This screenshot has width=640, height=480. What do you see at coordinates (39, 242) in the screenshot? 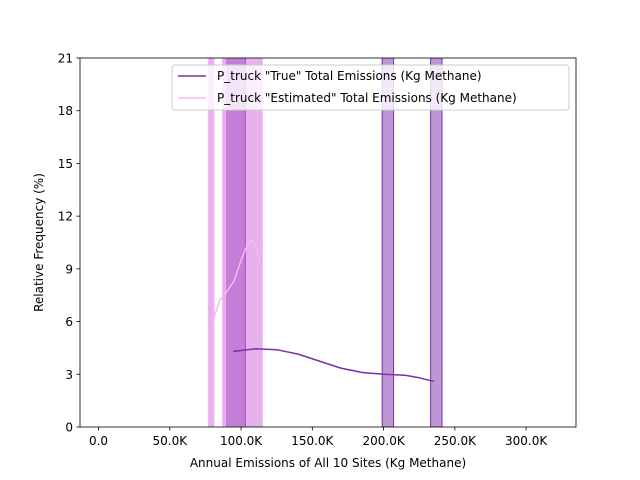
I see `y-axis-label: Relative Frequency (%)` at bounding box center [39, 242].